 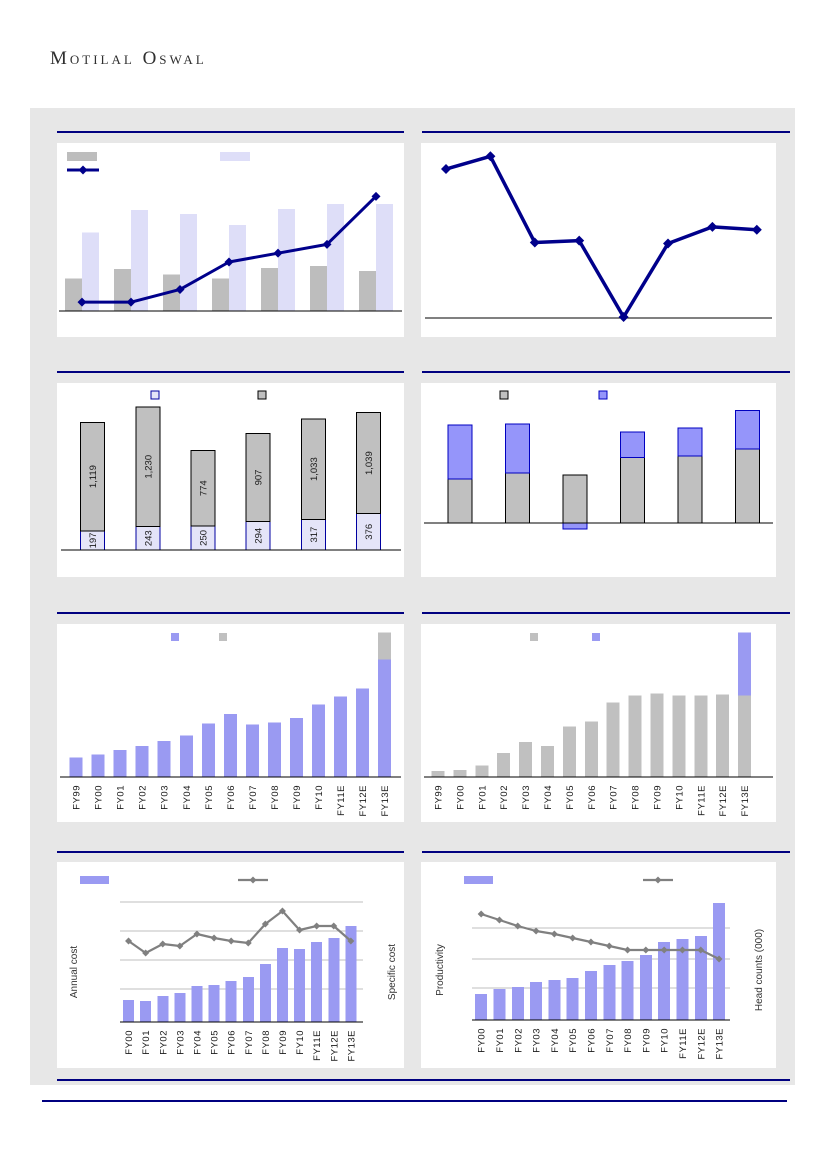 What do you see at coordinates (204, 538) in the screenshot?
I see `svg-text: 250` at bounding box center [204, 538].